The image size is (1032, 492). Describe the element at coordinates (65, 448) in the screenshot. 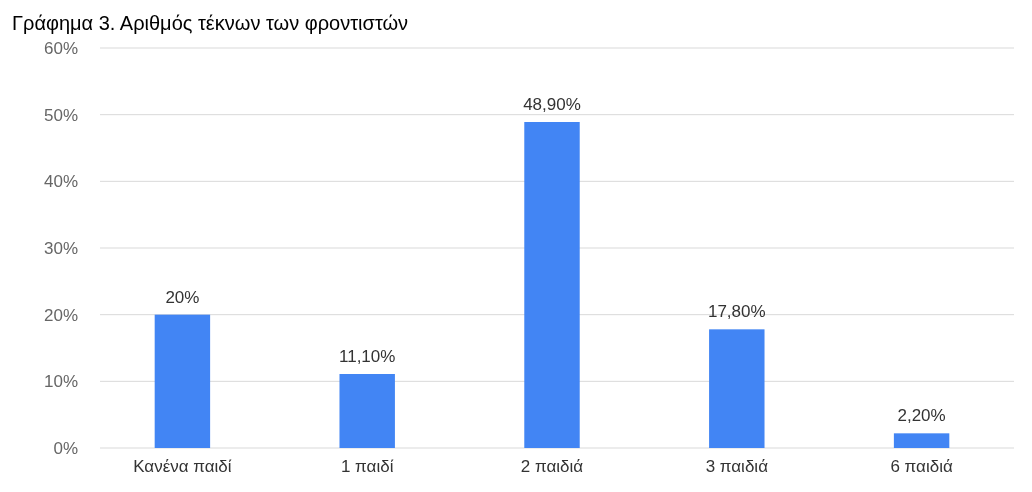

I see `y-tick-label: 0%` at that location.